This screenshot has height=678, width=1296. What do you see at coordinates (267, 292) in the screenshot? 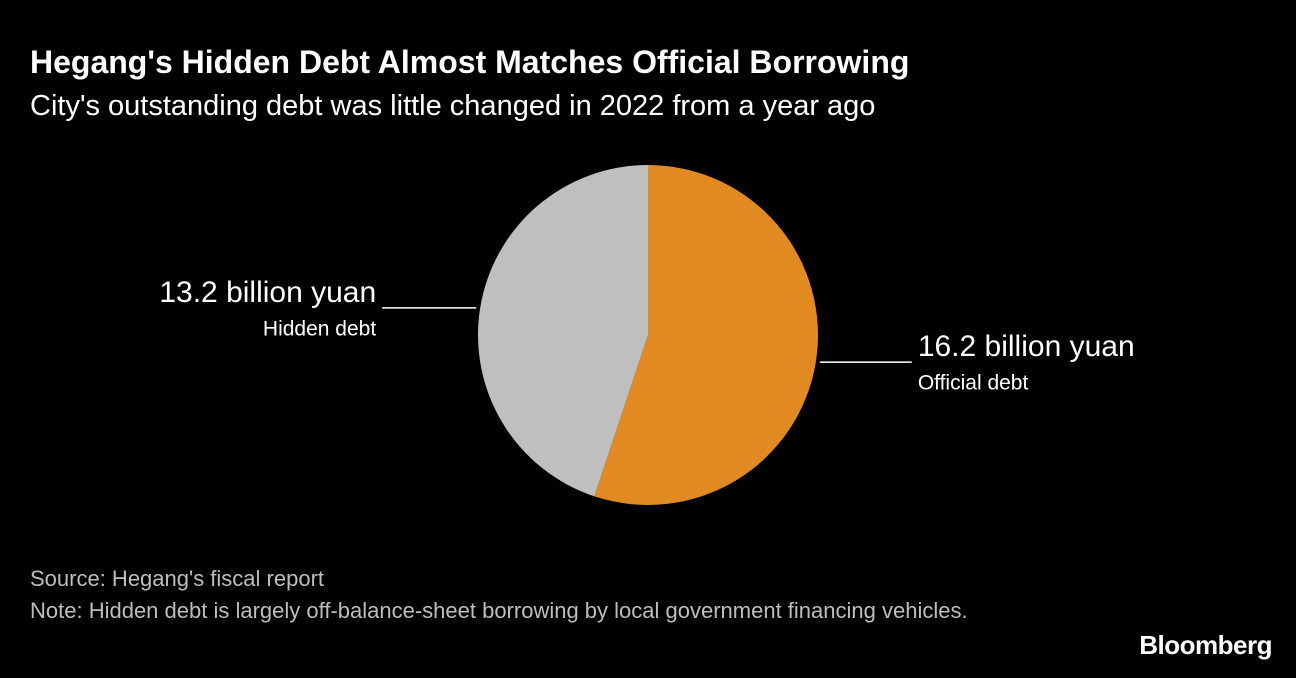
I see `data-label: 13.2 billion yuan` at bounding box center [267, 292].